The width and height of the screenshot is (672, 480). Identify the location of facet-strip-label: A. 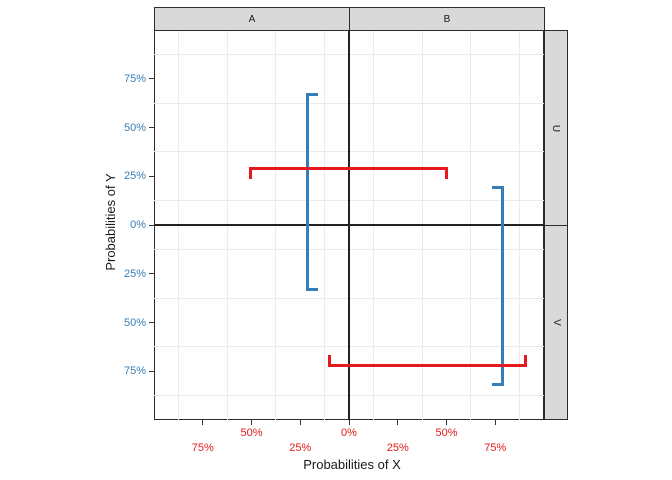
(252, 19).